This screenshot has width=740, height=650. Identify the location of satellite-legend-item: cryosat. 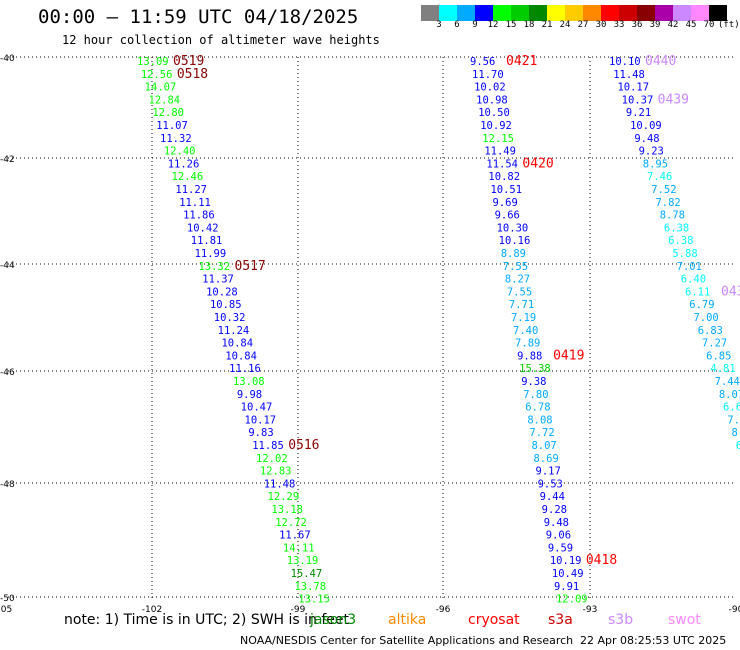
(494, 620).